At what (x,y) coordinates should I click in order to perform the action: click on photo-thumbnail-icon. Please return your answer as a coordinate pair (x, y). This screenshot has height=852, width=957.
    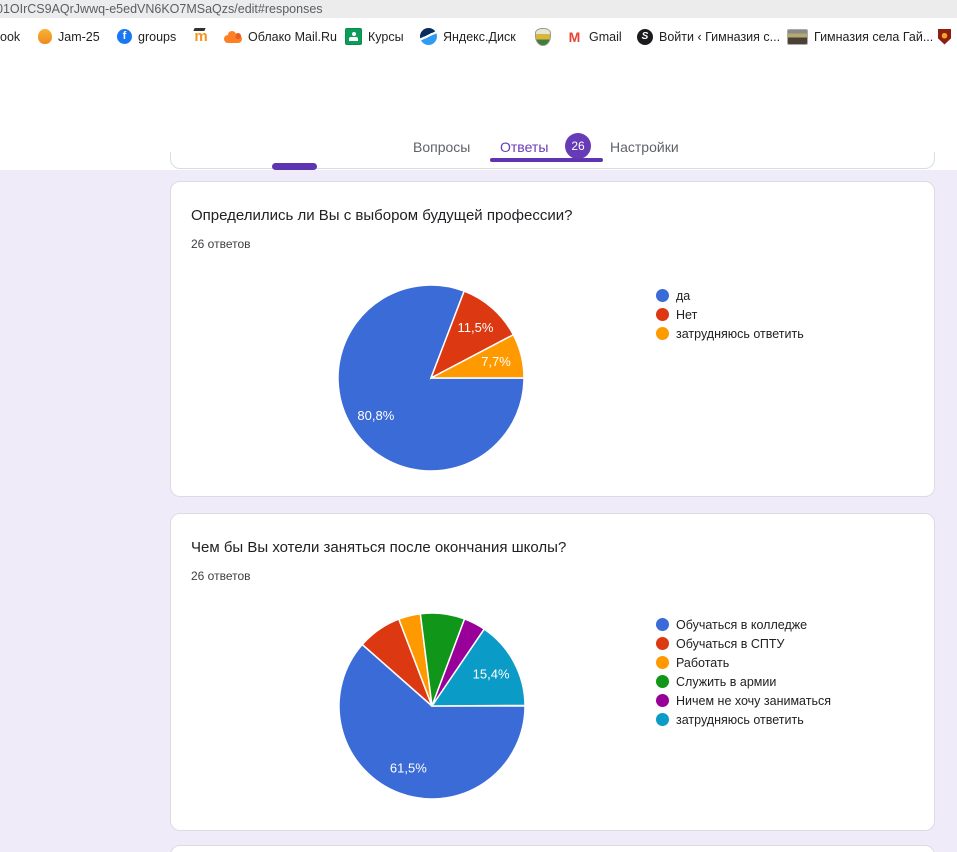
    Looking at the image, I should click on (797, 36).